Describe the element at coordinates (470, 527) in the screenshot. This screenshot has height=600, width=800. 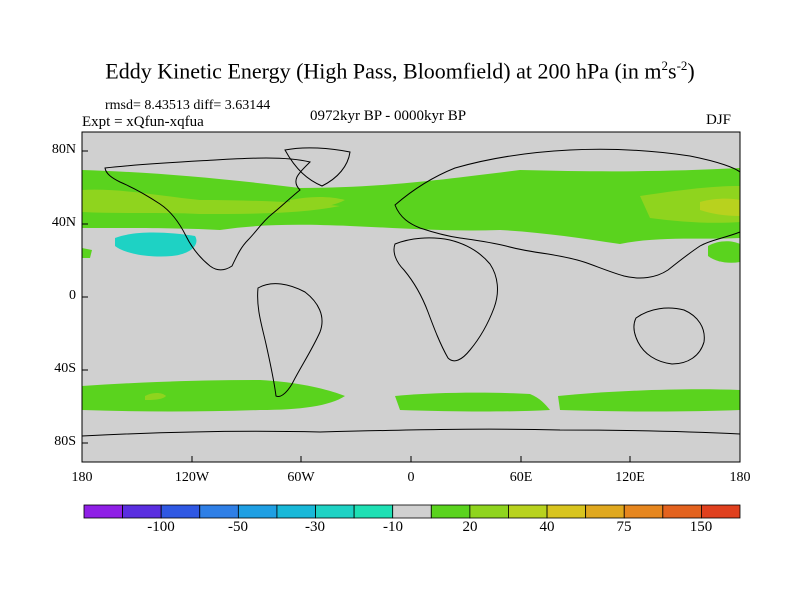
I see `colorbar-label: 20` at that location.